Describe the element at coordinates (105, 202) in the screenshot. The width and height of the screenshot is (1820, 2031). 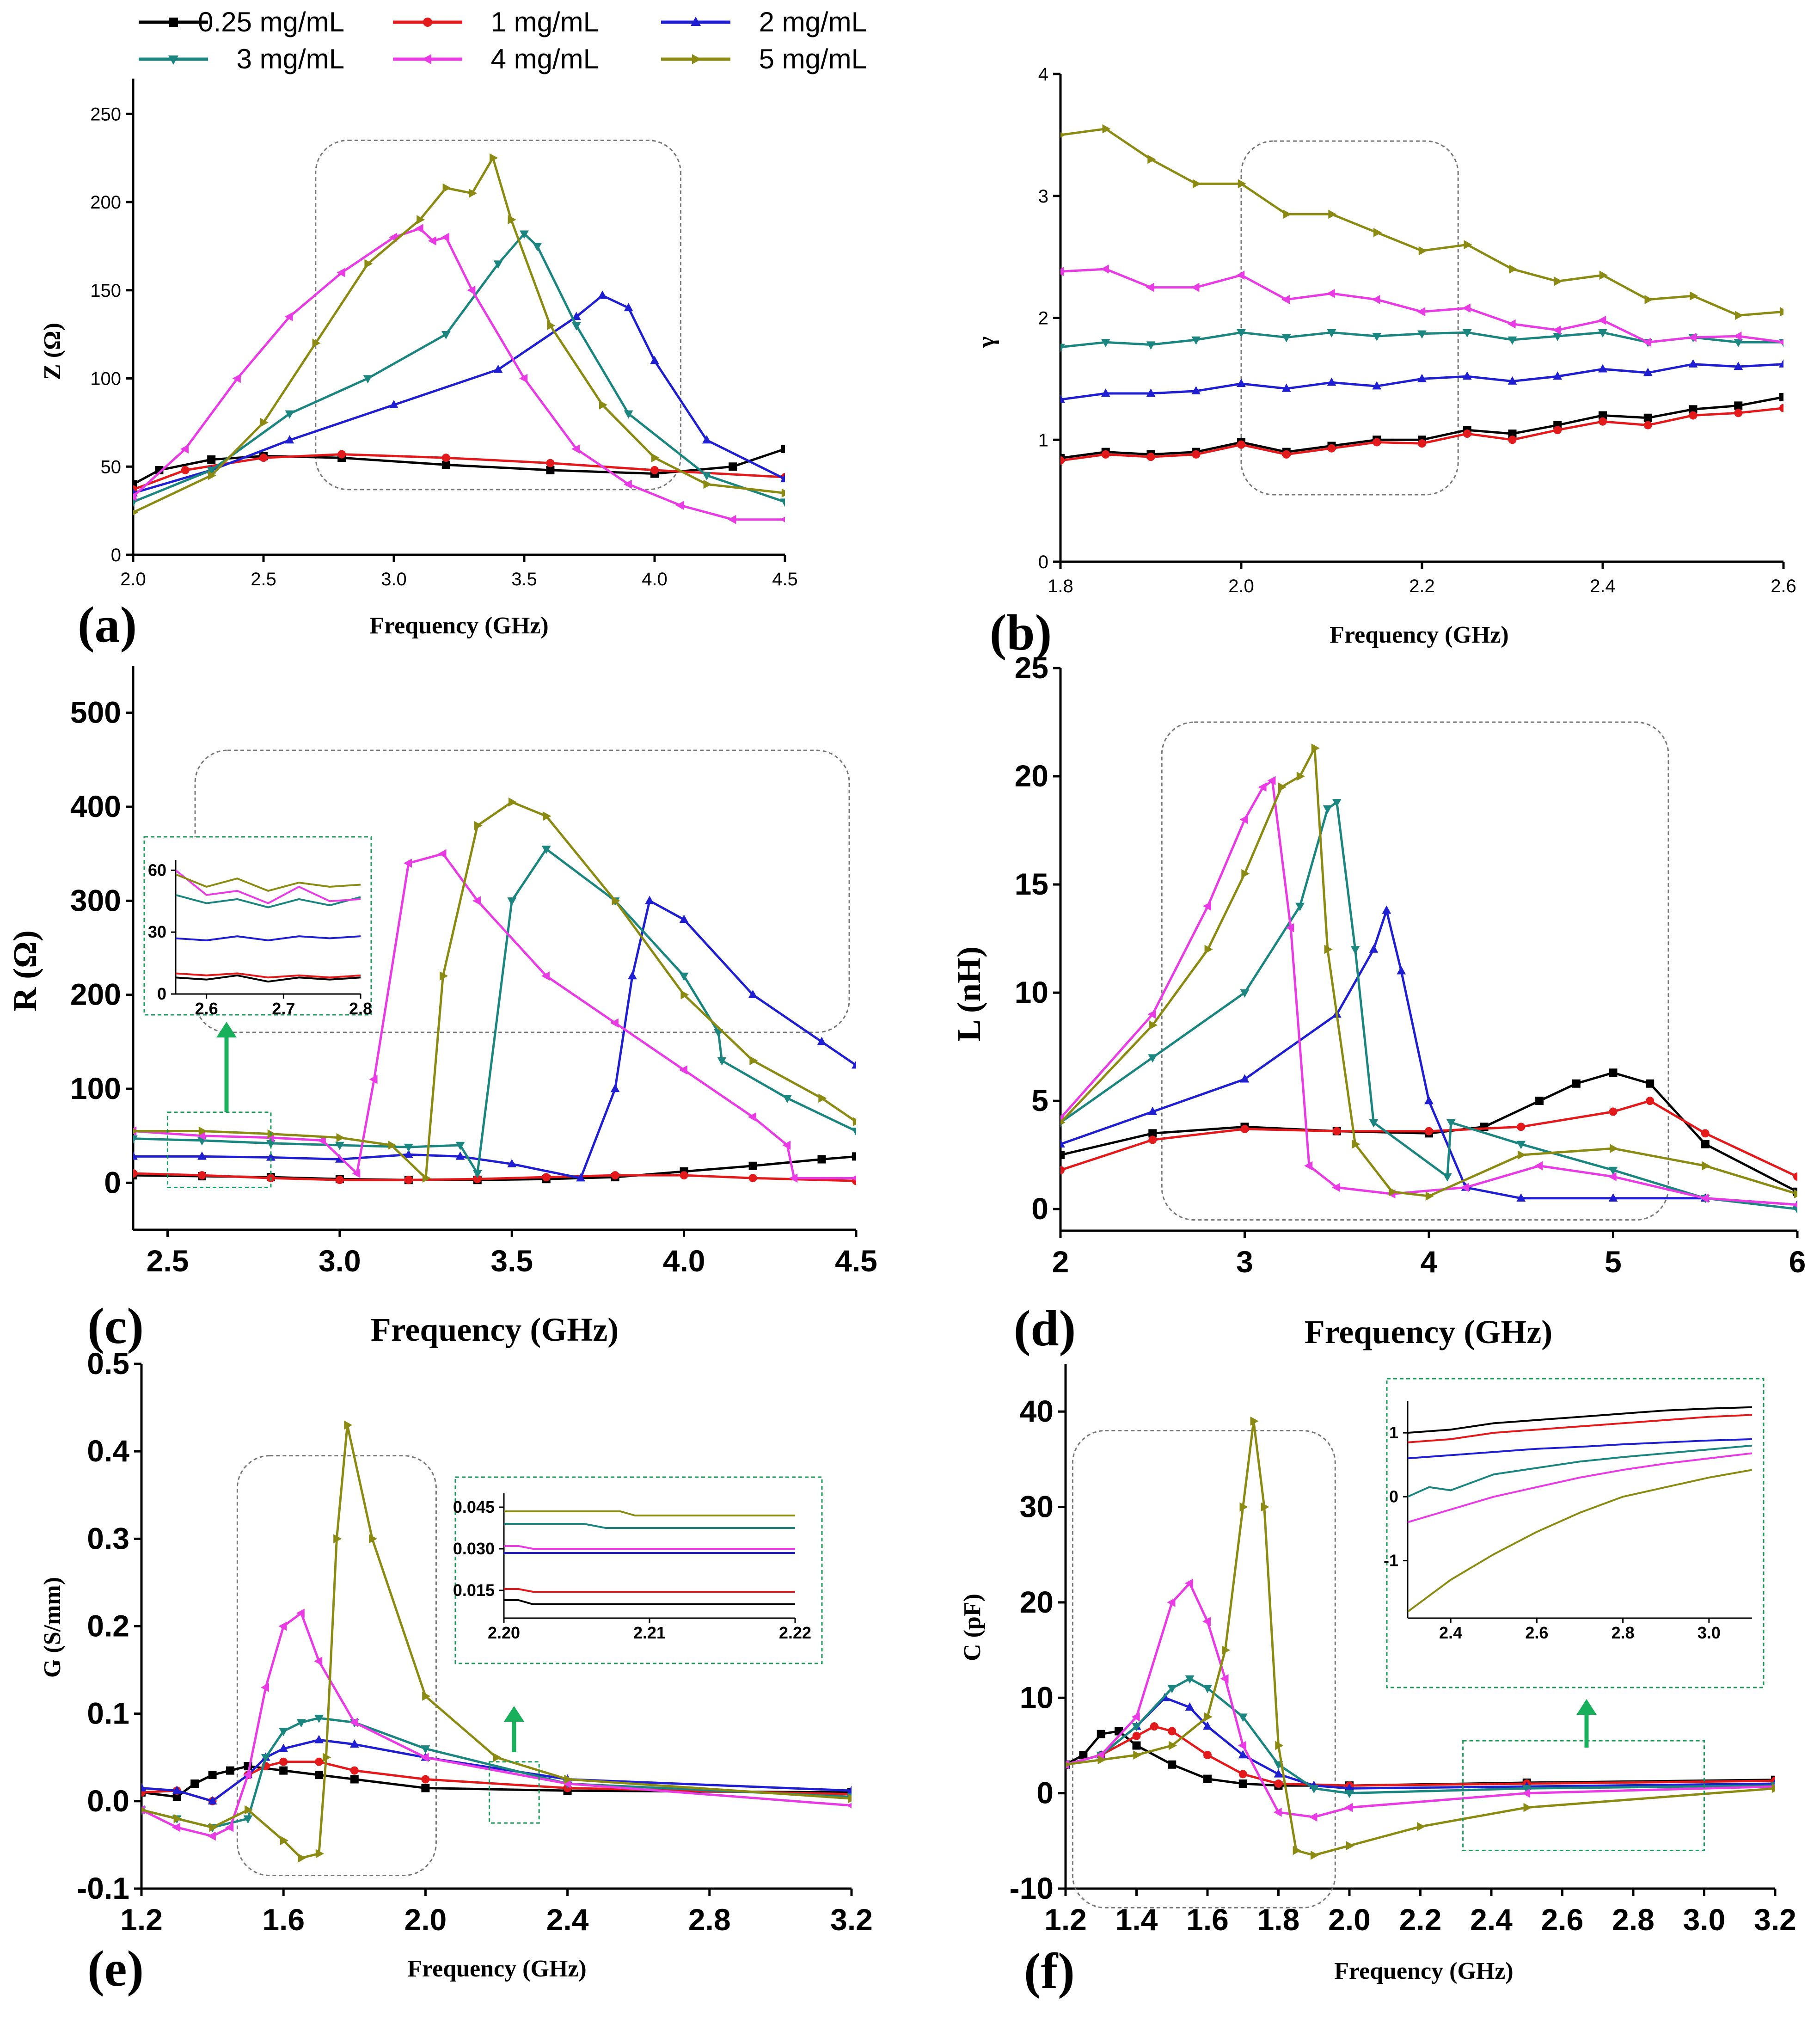
I see `y-tick-label: 200` at that location.